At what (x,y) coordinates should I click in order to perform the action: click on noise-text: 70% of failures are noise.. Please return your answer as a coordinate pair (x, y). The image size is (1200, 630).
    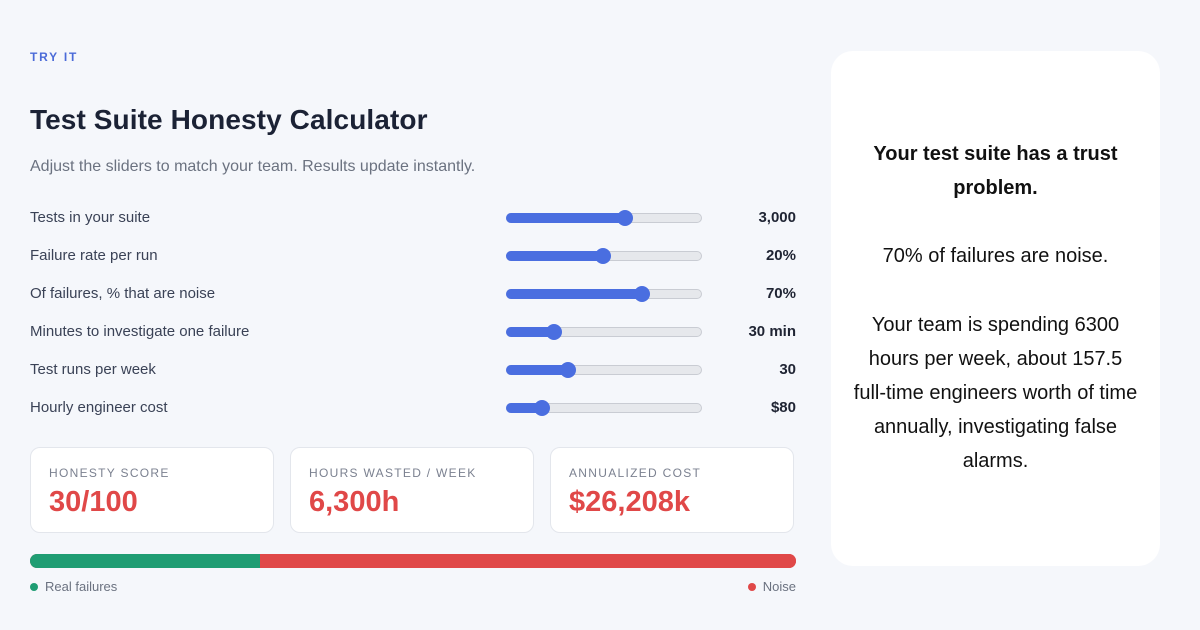
    Looking at the image, I should click on (995, 256).